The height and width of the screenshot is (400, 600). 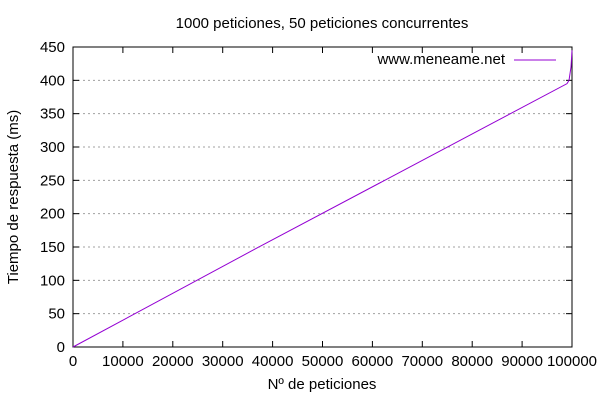 I want to click on legend: www.meneame.net, so click(x=466, y=59).